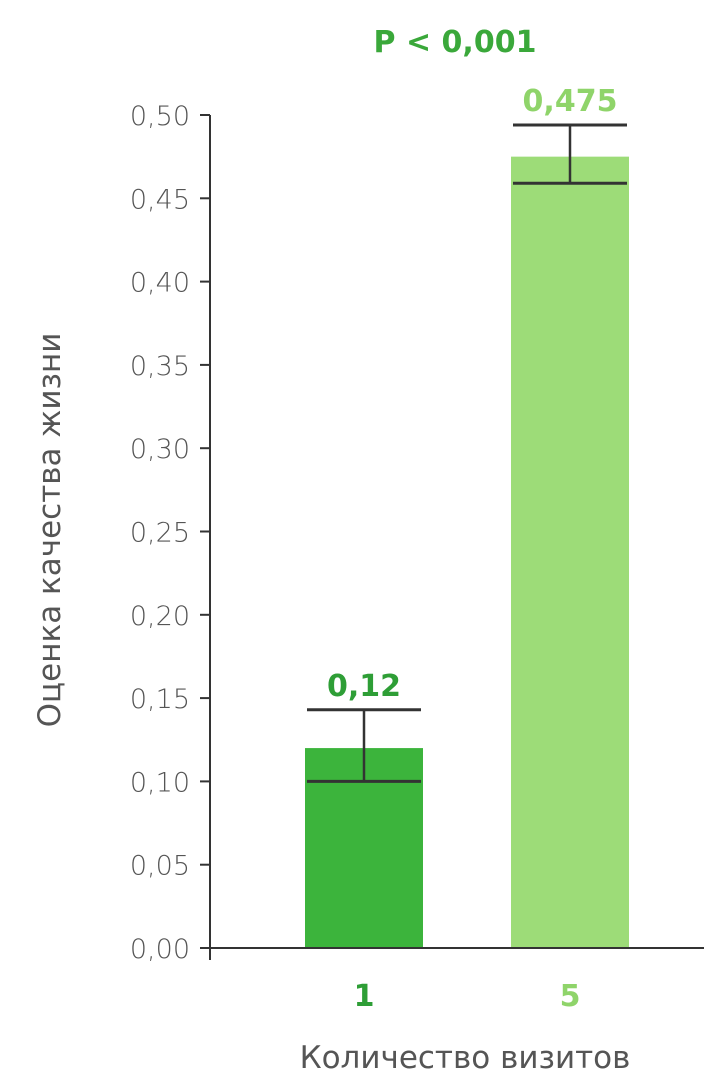 The width and height of the screenshot is (704, 1082). I want to click on y-tick-label: 0,05, so click(160, 866).